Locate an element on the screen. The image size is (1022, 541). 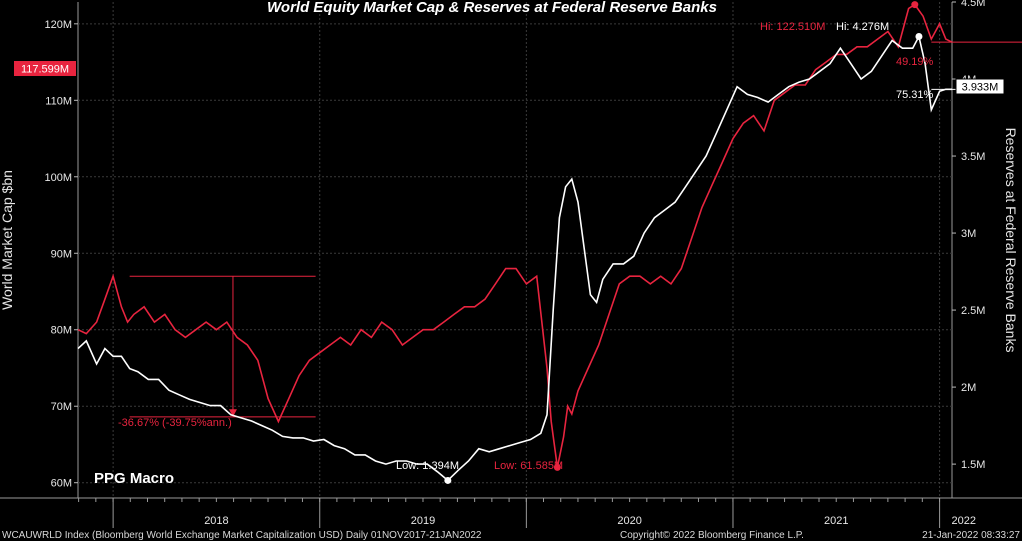
annotation-drawdown: -36.67% (-39.75%ann.) is located at coordinates (175, 423).